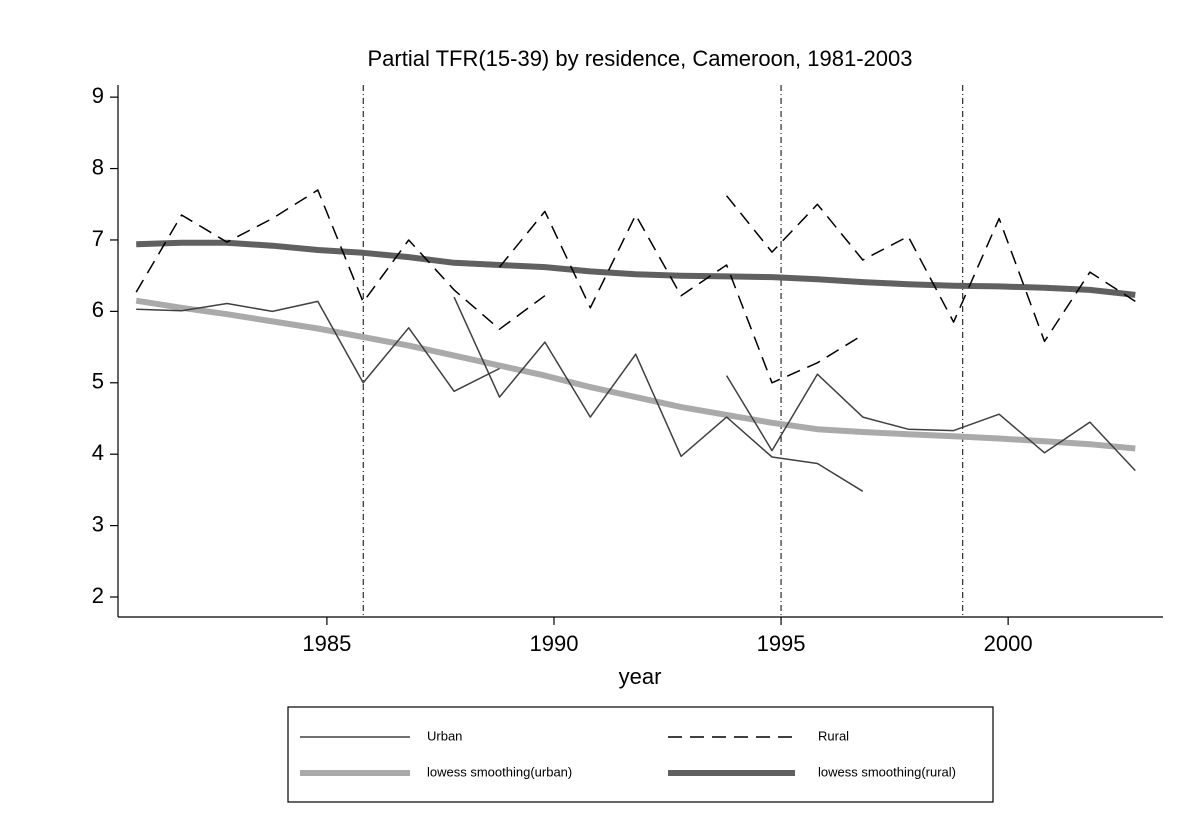 The height and width of the screenshot is (833, 1182). Describe the element at coordinates (640, 676) in the screenshot. I see `x-axis-label: year` at that location.